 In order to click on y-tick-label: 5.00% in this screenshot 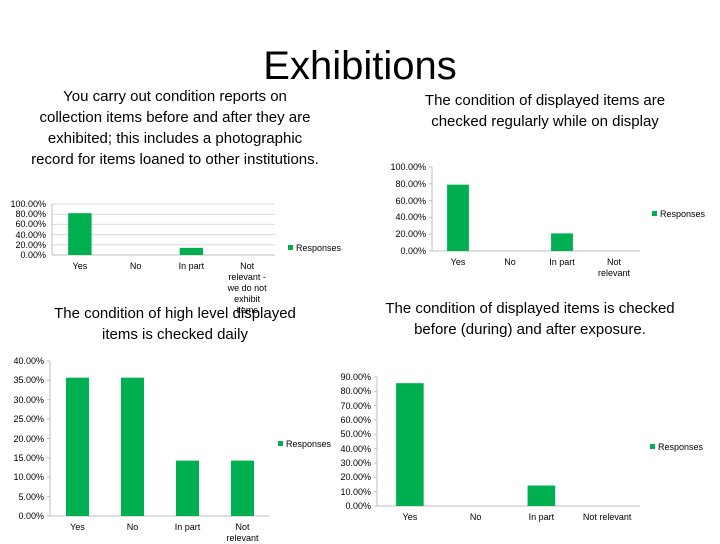, I will do `click(31, 496)`.